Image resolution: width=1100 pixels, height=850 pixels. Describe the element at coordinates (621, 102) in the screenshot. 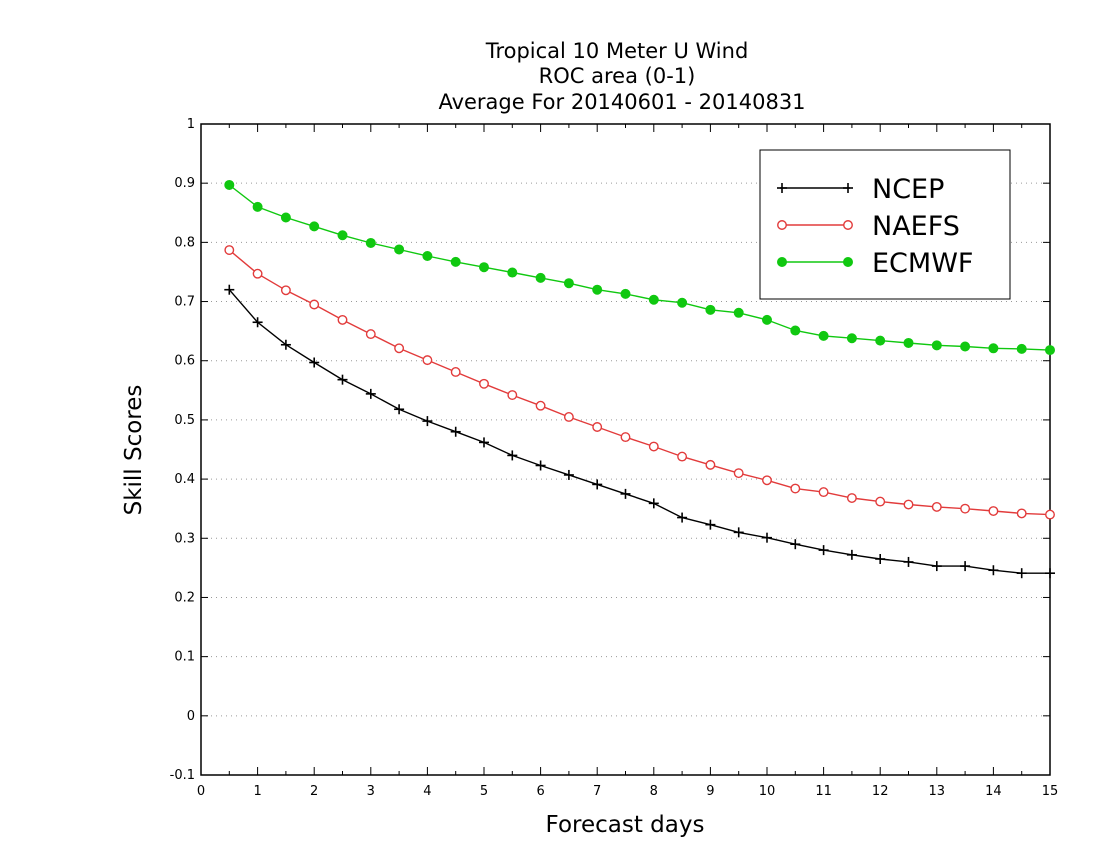

I see `chart-title-line-3: Average For 20140601 - 20140831` at that location.